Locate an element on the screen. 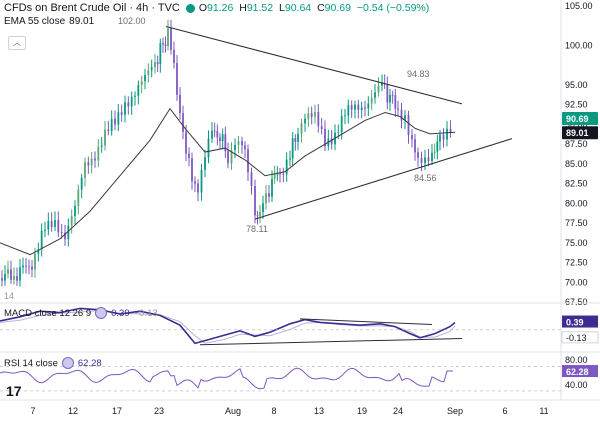 The width and height of the screenshot is (600, 427). ohlc-close: 90.69 is located at coordinates (337, 8).